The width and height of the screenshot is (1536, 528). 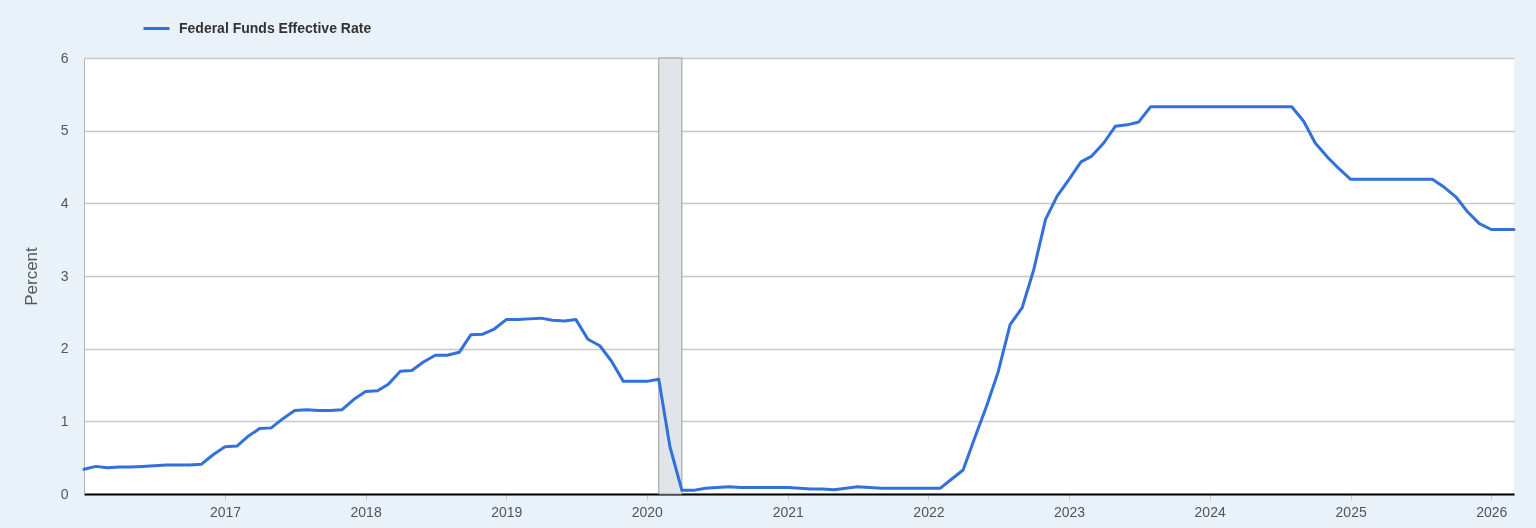 I want to click on x-tick-label: 2018, so click(x=366, y=511).